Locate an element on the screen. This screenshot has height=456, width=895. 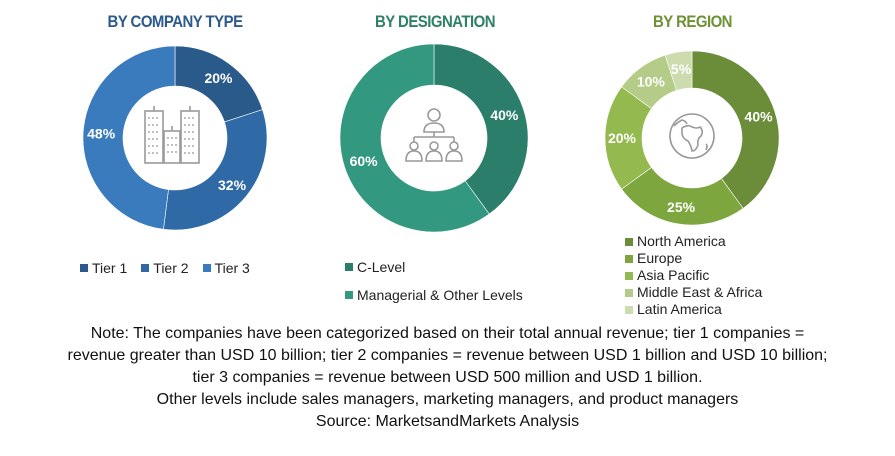
legend-item: Asia Pacific is located at coordinates (693, 275).